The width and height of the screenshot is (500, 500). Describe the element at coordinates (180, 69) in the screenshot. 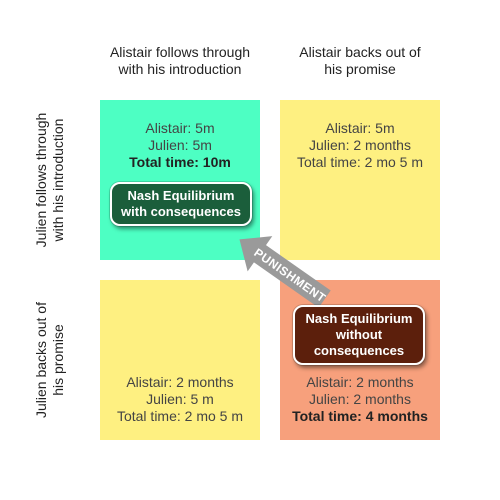

I see `column-header-line: with his introduction` at that location.